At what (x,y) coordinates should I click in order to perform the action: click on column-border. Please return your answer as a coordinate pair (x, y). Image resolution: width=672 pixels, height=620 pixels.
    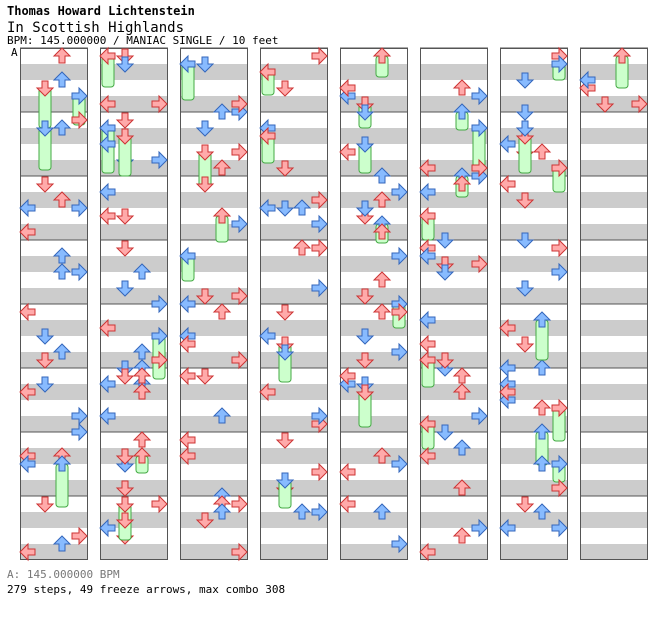
    Looking at the image, I should click on (54, 304).